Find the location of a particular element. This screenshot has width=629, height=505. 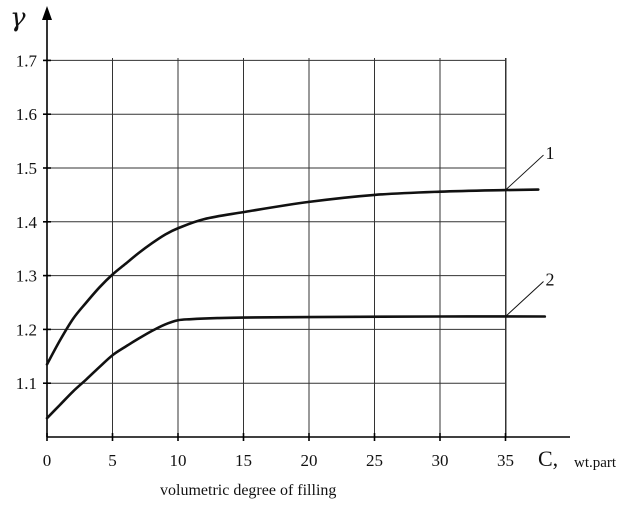

x-tick-label: 20 is located at coordinates (309, 460).